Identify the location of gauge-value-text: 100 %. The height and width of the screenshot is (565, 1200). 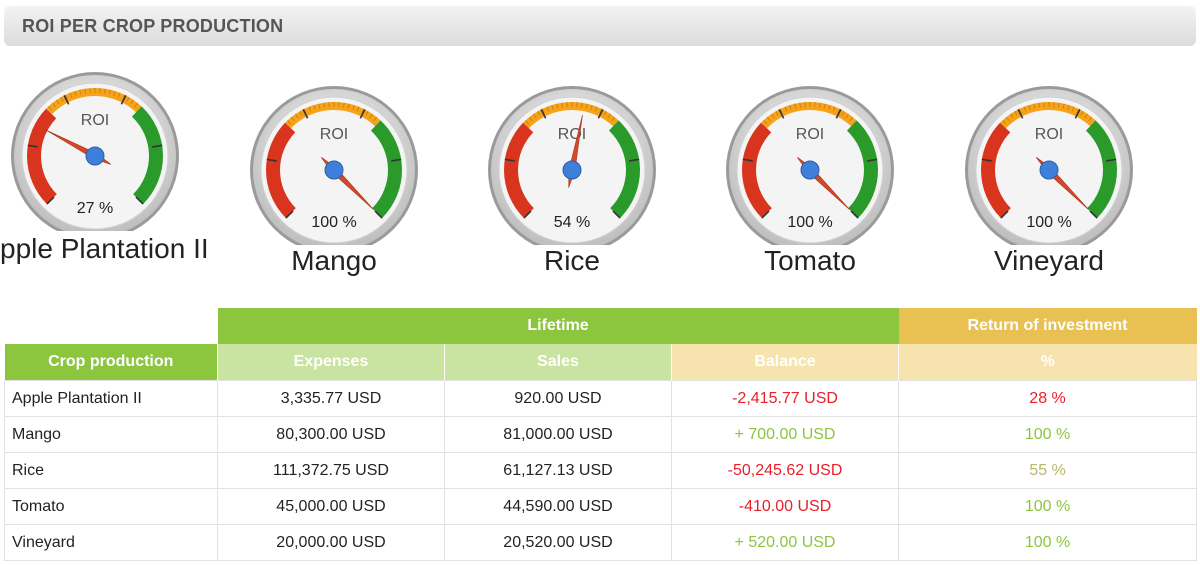
(333, 222).